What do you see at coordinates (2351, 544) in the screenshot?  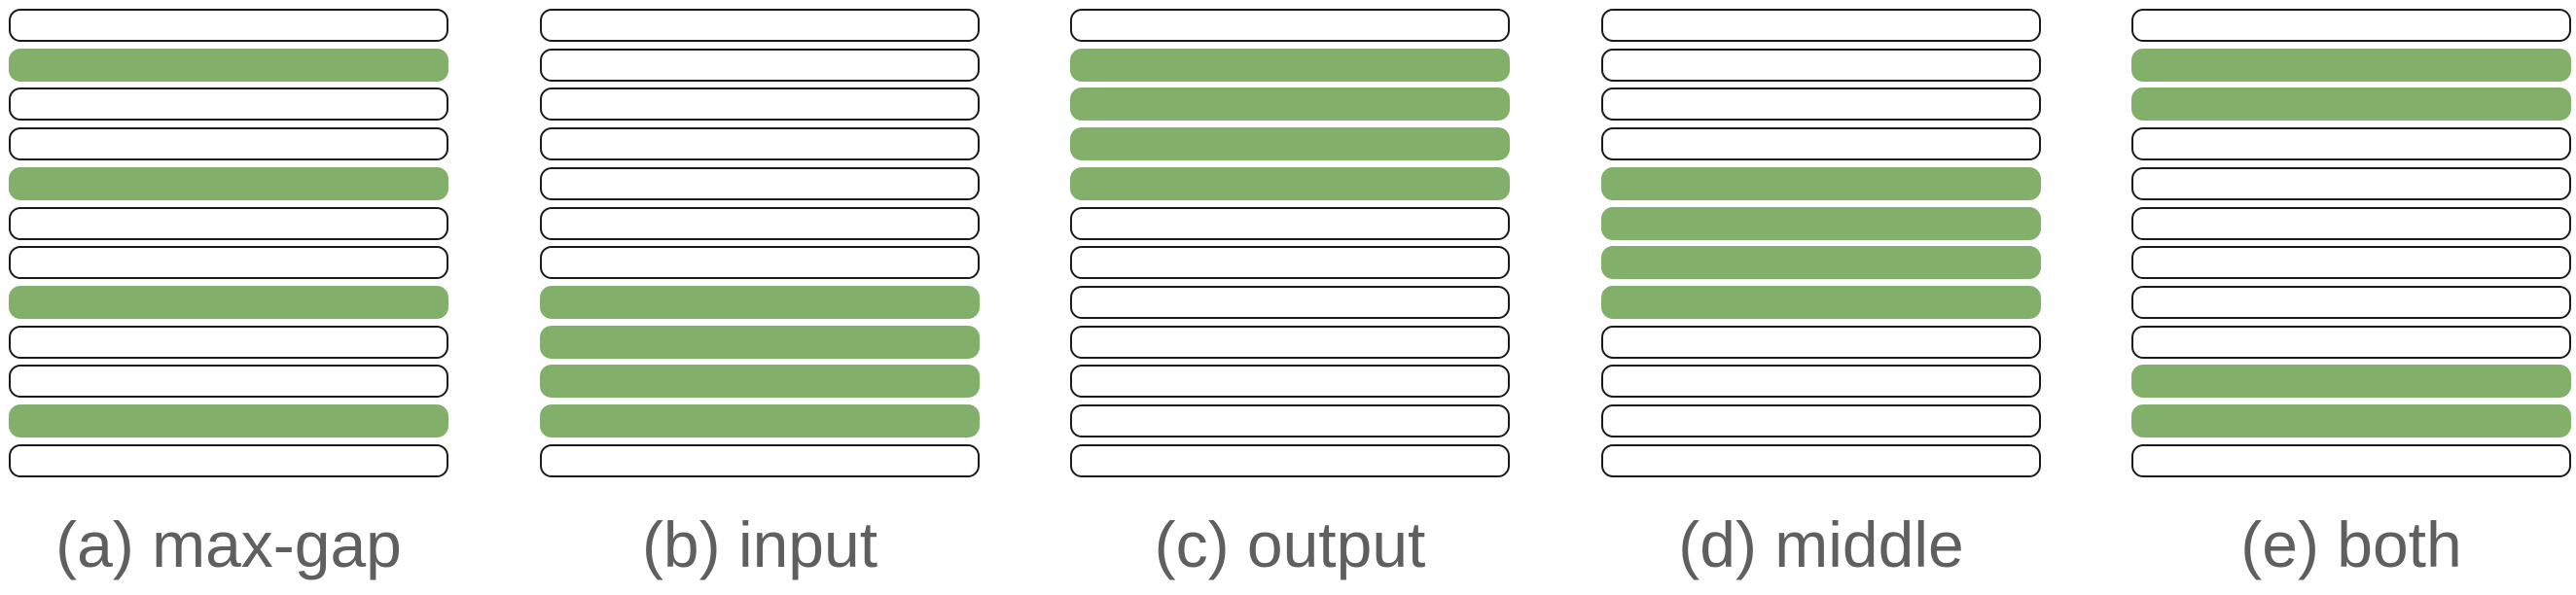 I see `panel-caption: (e) both` at bounding box center [2351, 544].